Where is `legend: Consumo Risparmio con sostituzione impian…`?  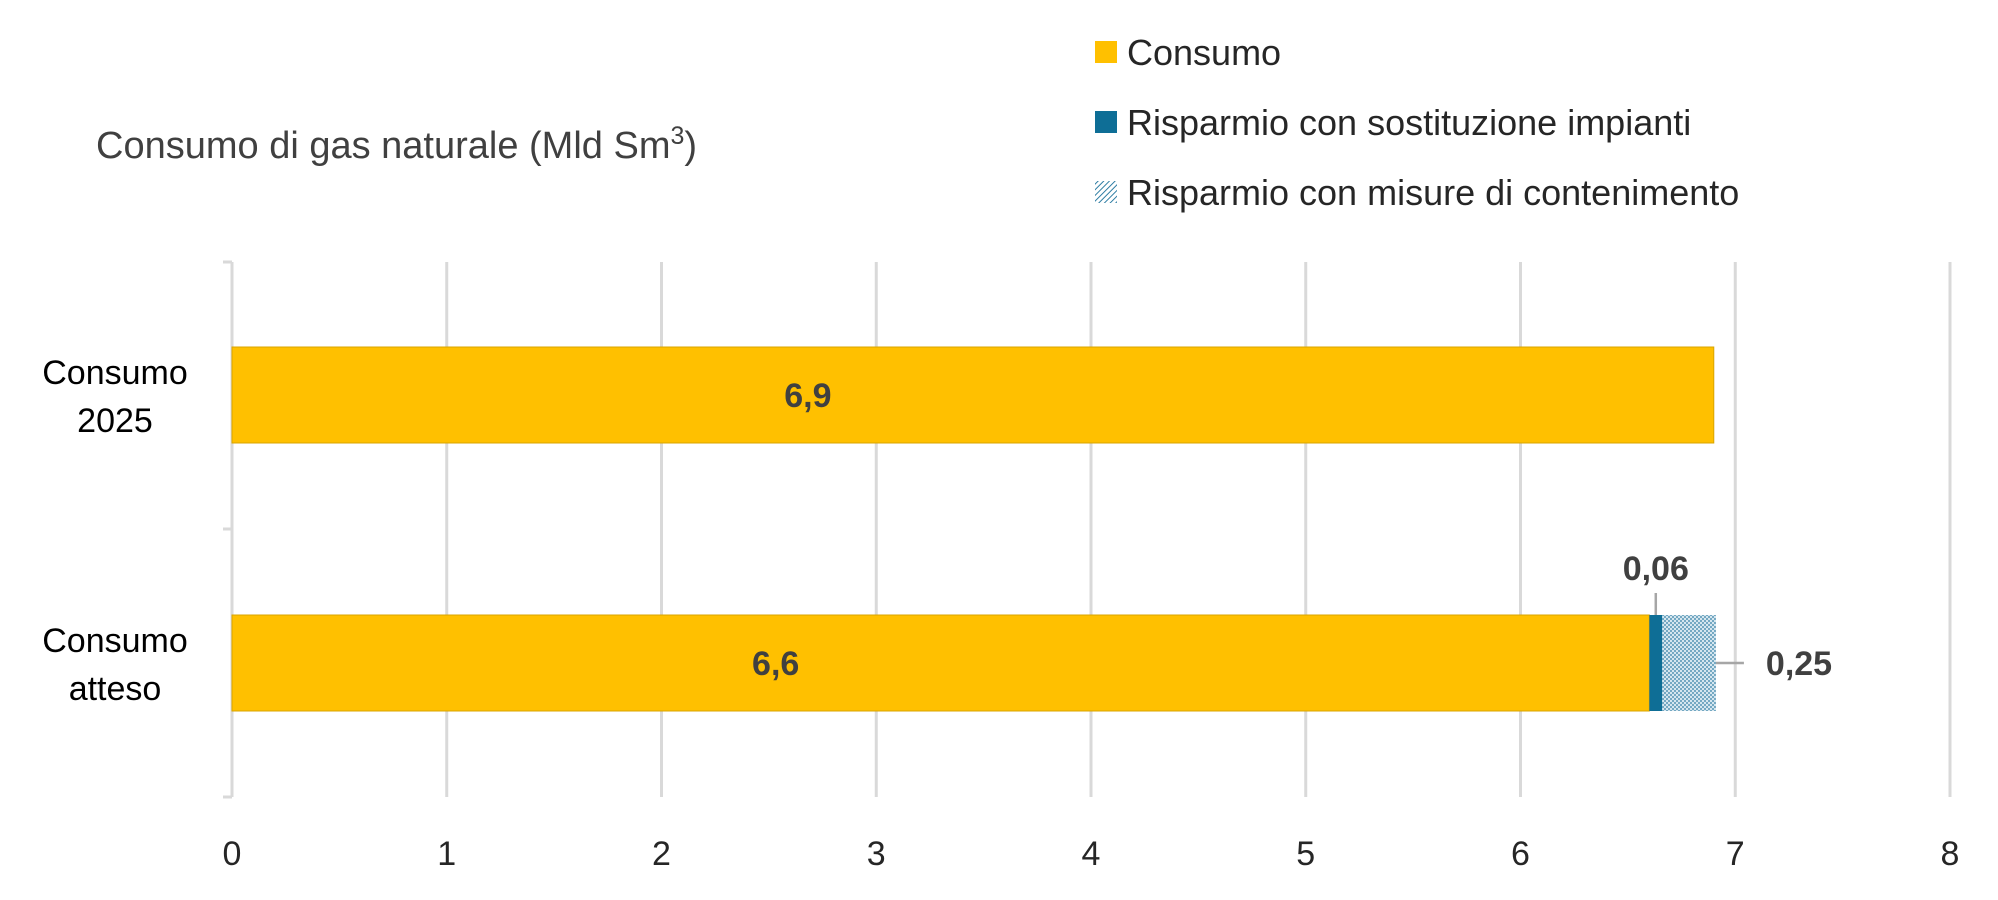
legend: Consumo Risparmio con sostituzione impian… is located at coordinates (1417, 122).